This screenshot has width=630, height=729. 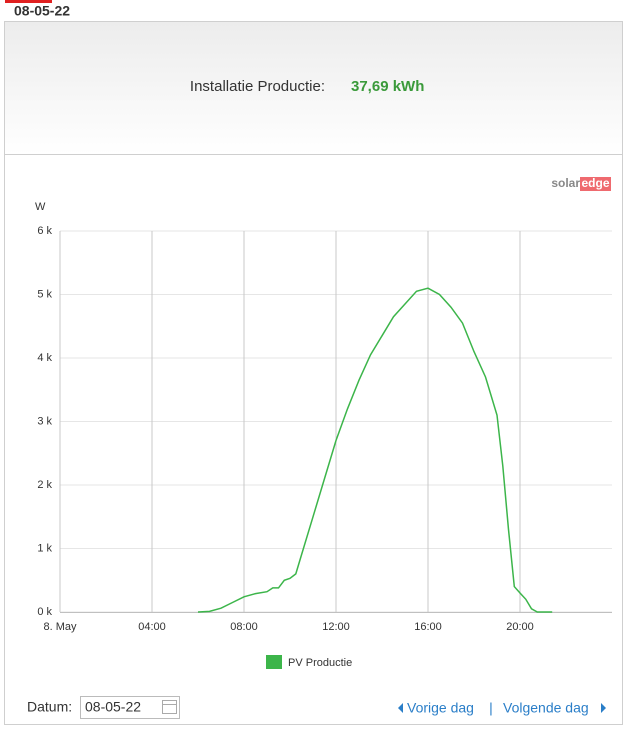 What do you see at coordinates (60, 627) in the screenshot?
I see `x-tick-label: 8. May` at bounding box center [60, 627].